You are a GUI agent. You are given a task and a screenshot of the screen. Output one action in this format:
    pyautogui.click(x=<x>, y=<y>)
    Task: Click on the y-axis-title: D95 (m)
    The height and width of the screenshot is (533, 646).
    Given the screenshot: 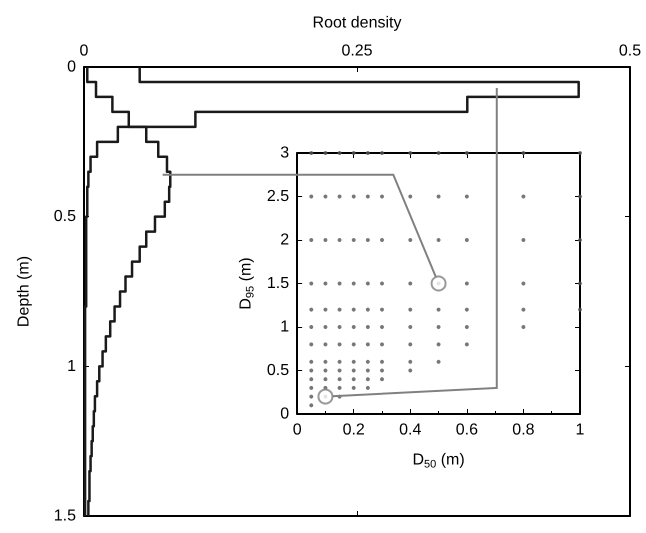 What is the action you would take?
    pyautogui.click(x=247, y=283)
    